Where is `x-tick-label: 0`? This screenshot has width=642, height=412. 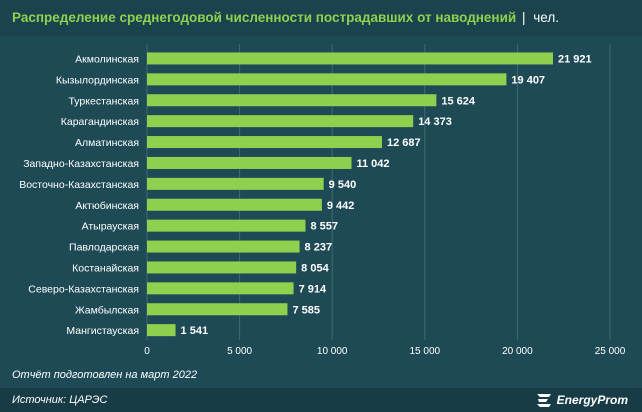
x-tick-label: 0 is located at coordinates (147, 351).